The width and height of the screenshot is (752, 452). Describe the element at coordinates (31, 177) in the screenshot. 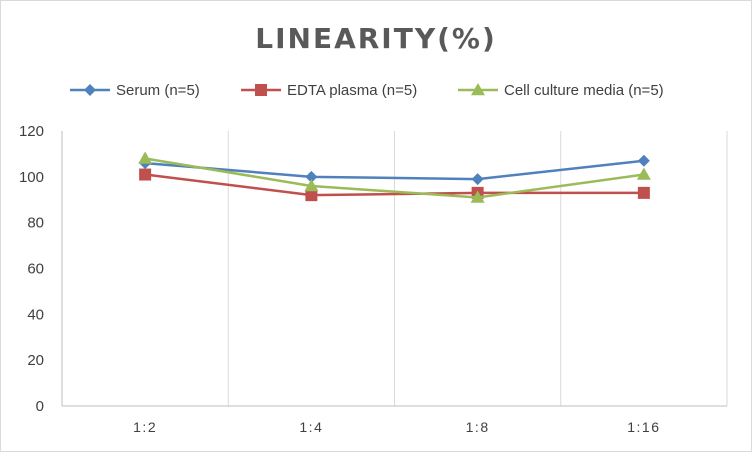

I see `y-tick-label: 100` at that location.